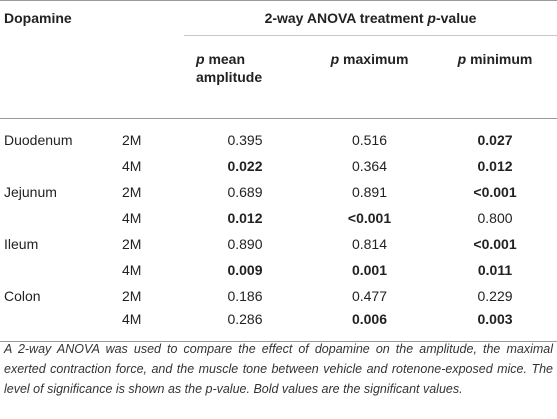 This screenshot has width=557, height=419. What do you see at coordinates (278, 244) in the screenshot?
I see `table-row: Ileum 2M 0.890 0.814 <0.001` at bounding box center [278, 244].